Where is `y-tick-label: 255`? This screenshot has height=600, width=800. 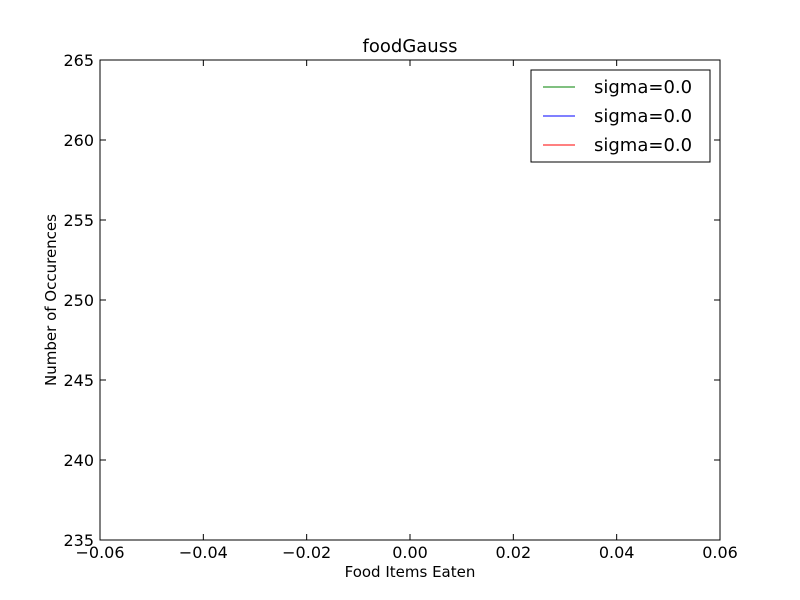
y-tick-label: 255 is located at coordinates (78, 220).